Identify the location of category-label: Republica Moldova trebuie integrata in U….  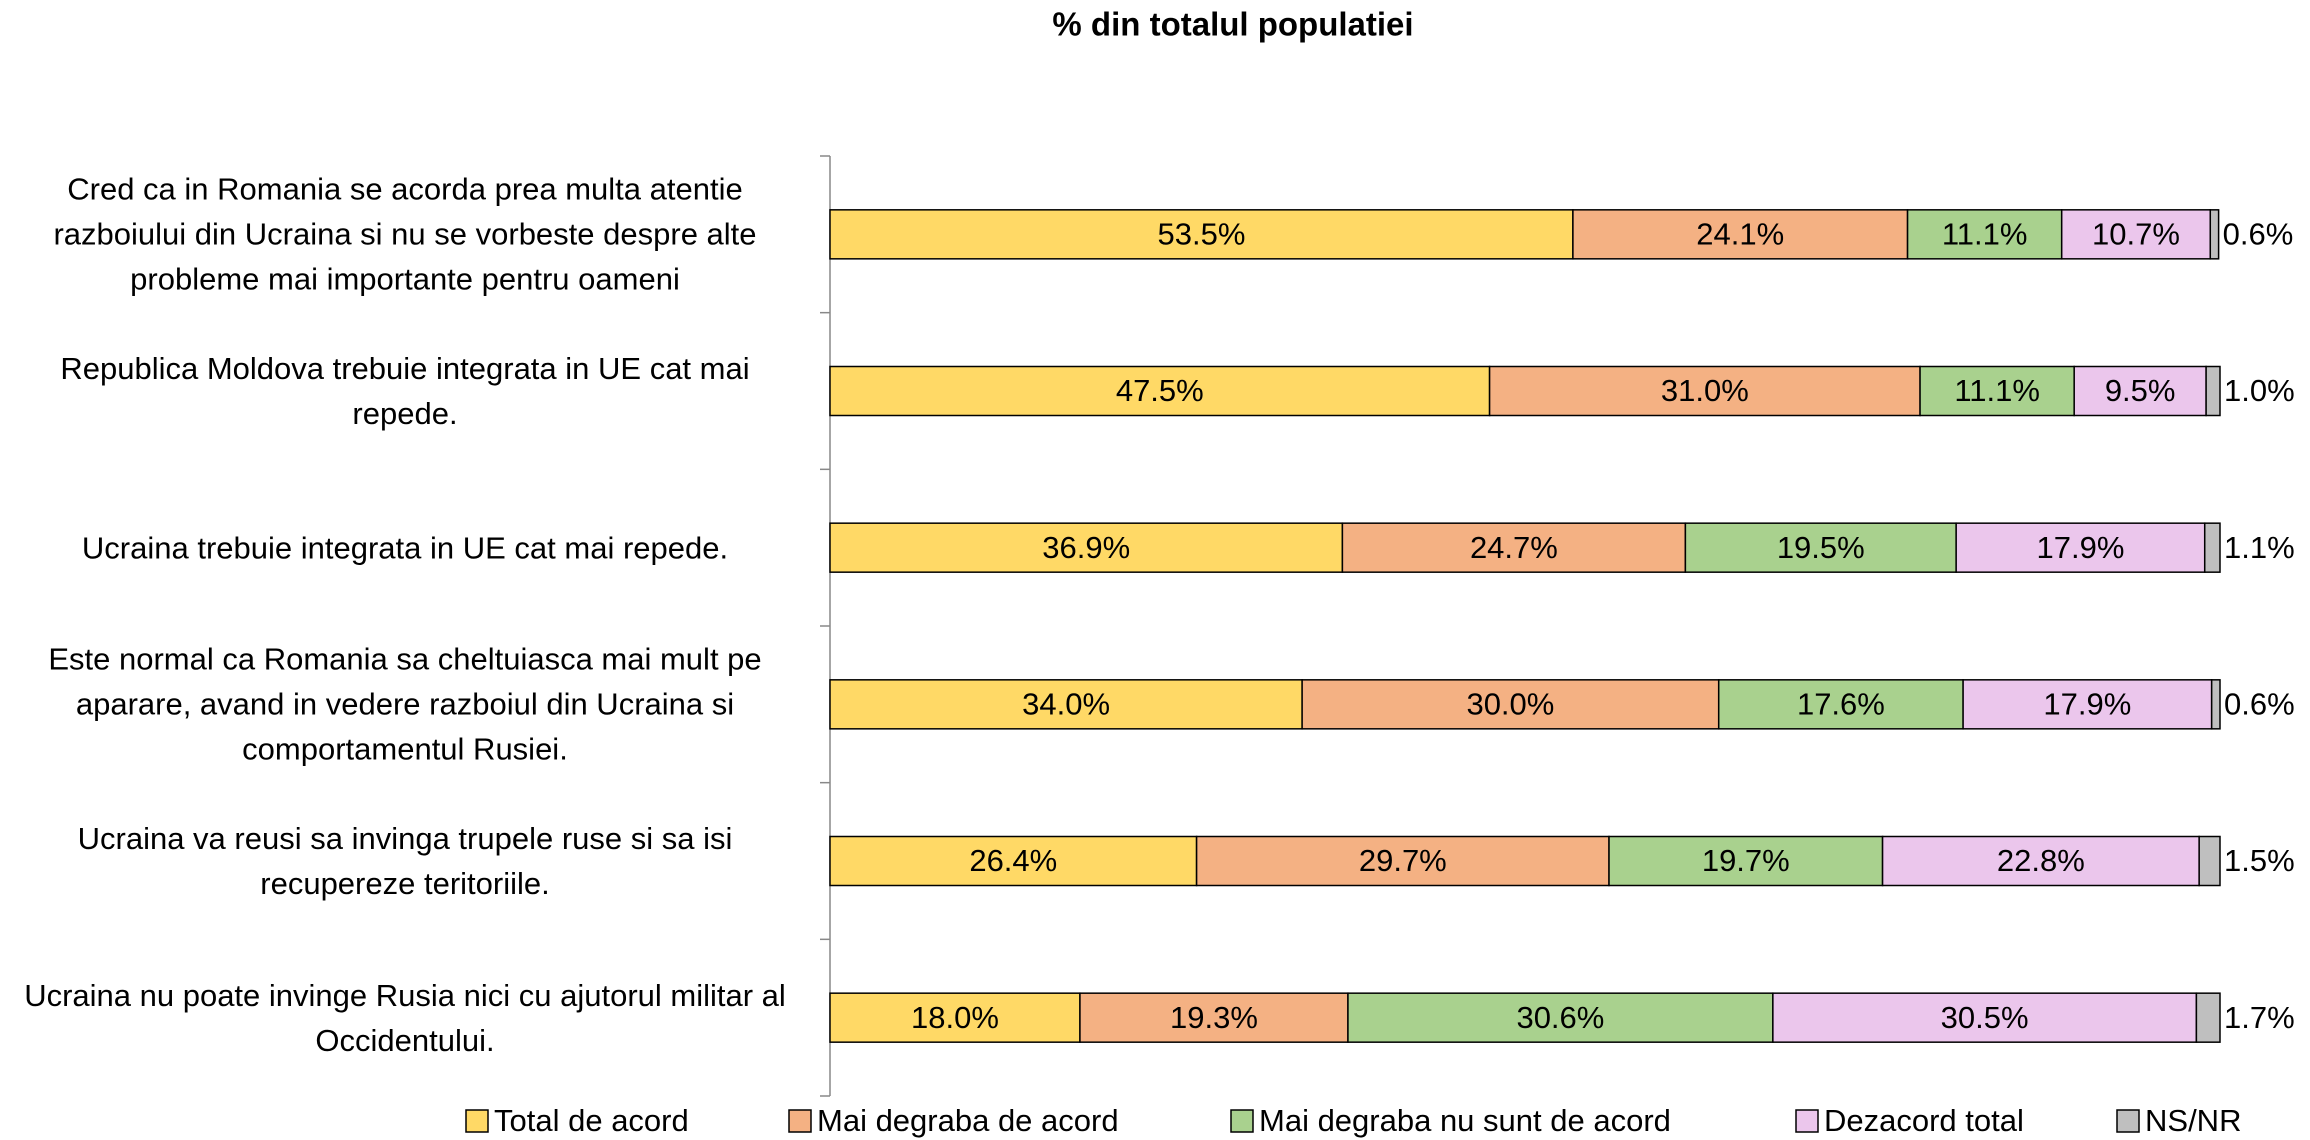
(405, 391).